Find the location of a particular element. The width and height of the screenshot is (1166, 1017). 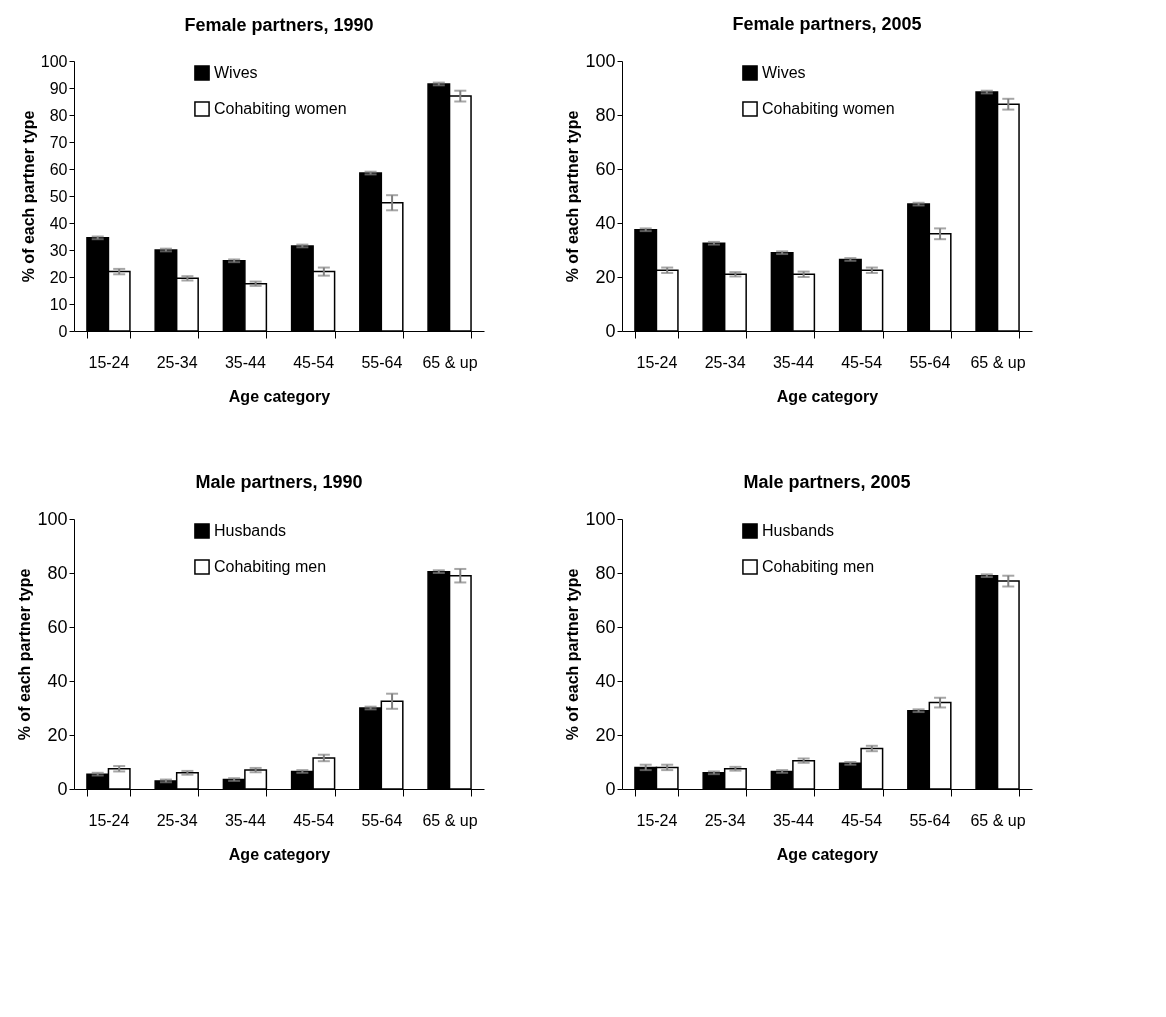

y-tick-label: 30 is located at coordinates (58, 250).